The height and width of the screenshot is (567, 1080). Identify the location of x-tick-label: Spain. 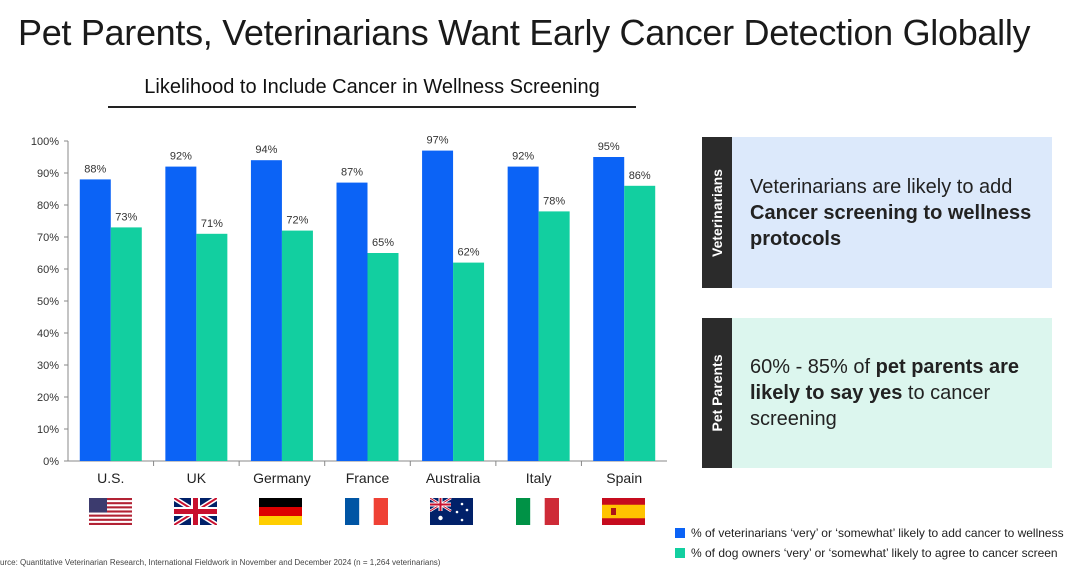
(624, 478).